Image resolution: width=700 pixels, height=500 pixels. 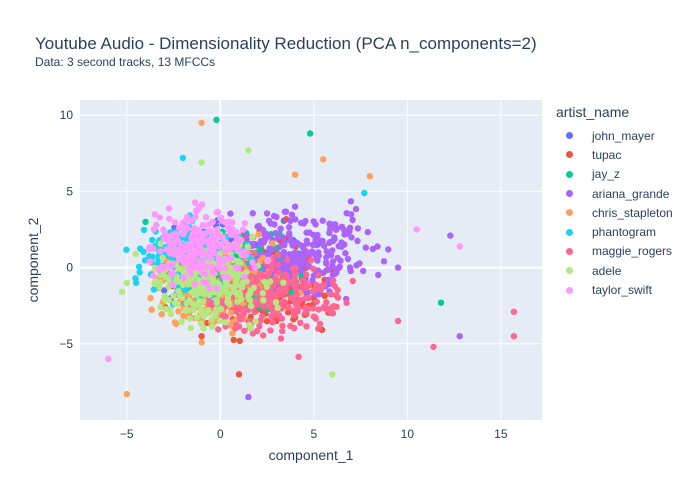 What do you see at coordinates (311, 455) in the screenshot?
I see `x-axis-title: component_1` at bounding box center [311, 455].